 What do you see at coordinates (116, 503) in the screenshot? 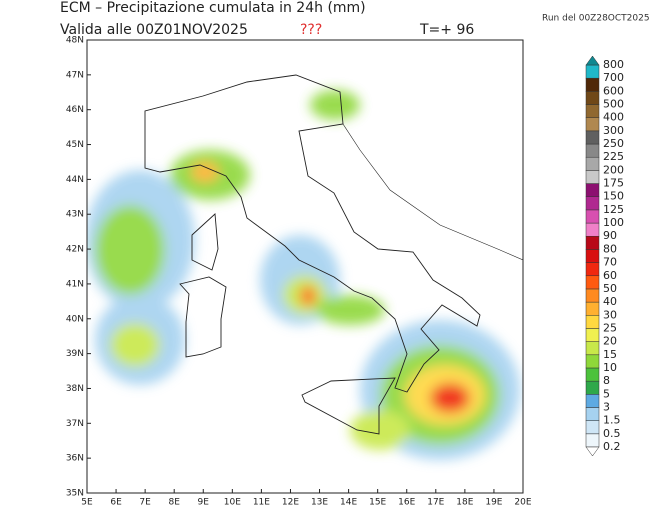
I see `lon-label: 6E` at bounding box center [116, 503].